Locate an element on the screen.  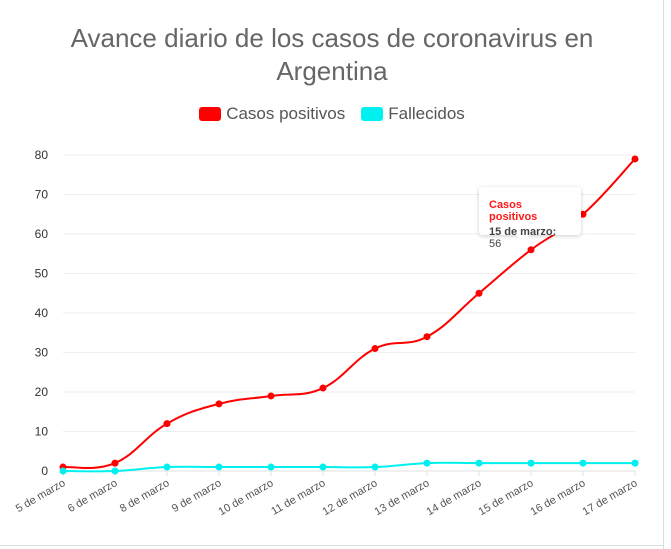
legend-item-fallecidos: Fallecidos is located at coordinates (413, 114).